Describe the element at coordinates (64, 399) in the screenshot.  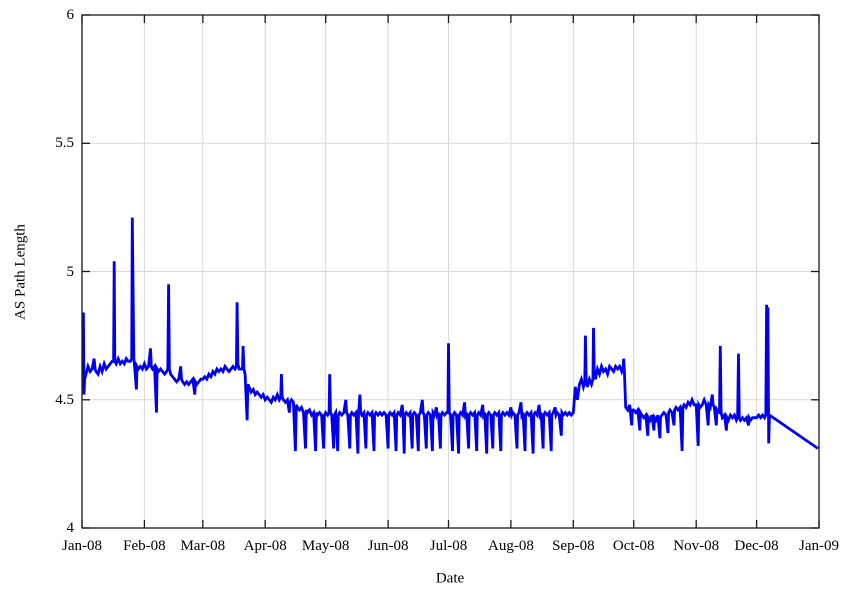
I see `y-tick-label: 4.5` at that location.